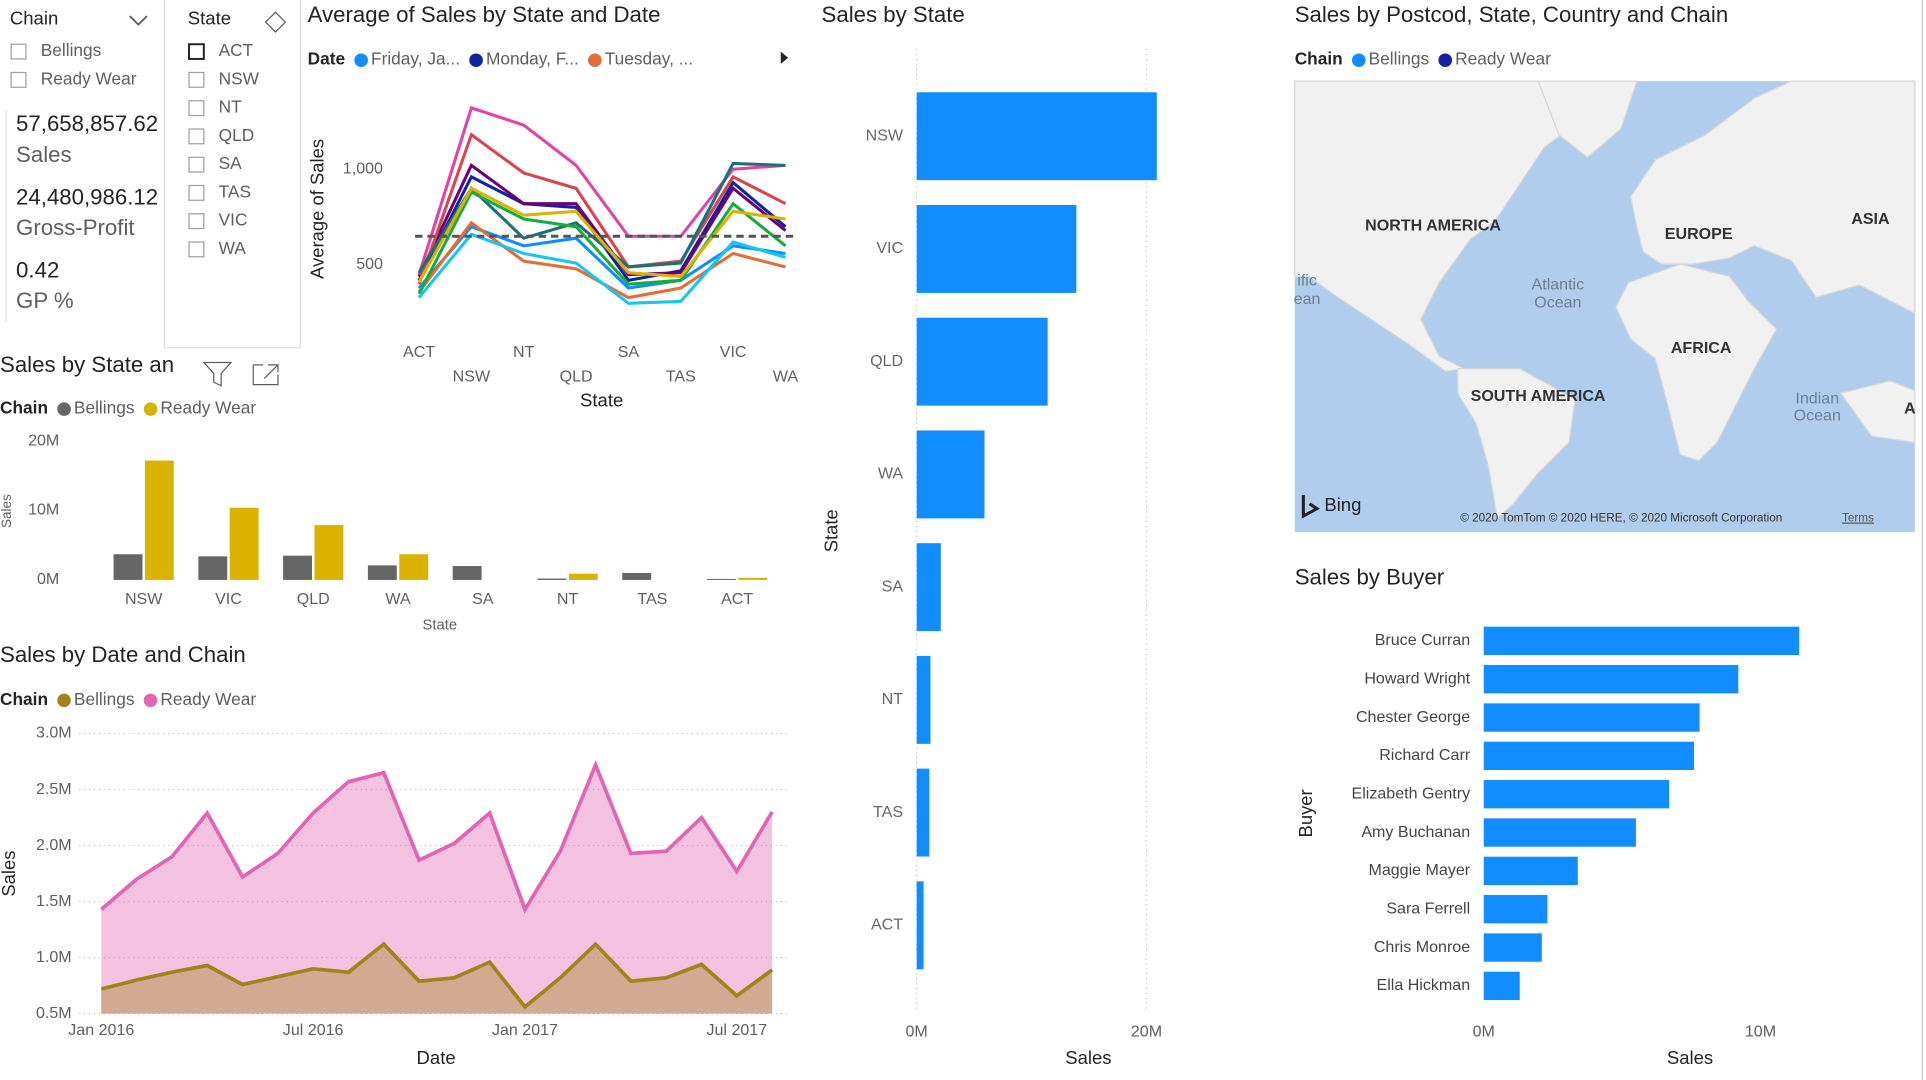  What do you see at coordinates (887, 925) in the screenshot?
I see `y-tick-label: ACT` at bounding box center [887, 925].